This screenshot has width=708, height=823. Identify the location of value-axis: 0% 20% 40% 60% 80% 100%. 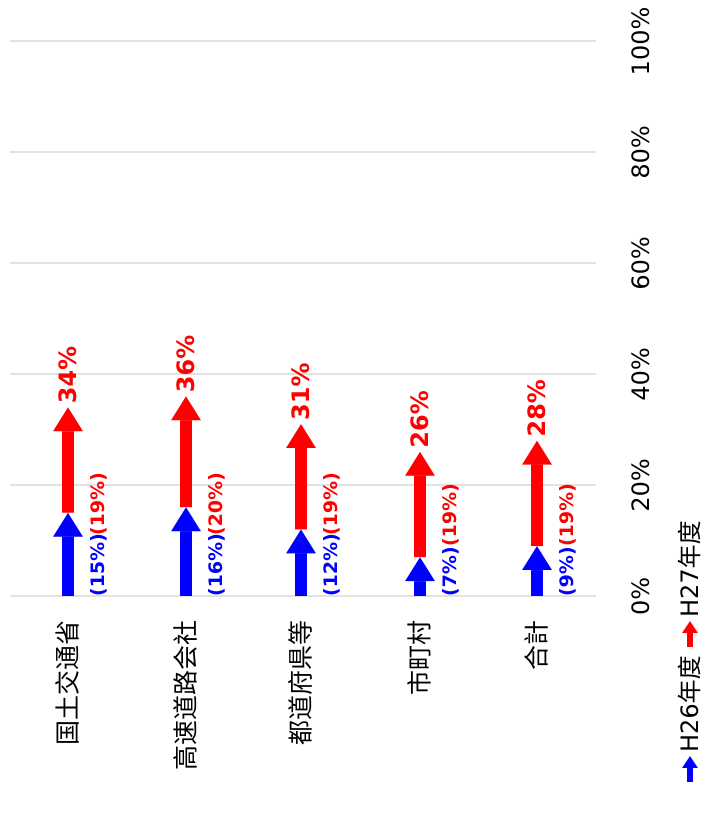
(641, 311).